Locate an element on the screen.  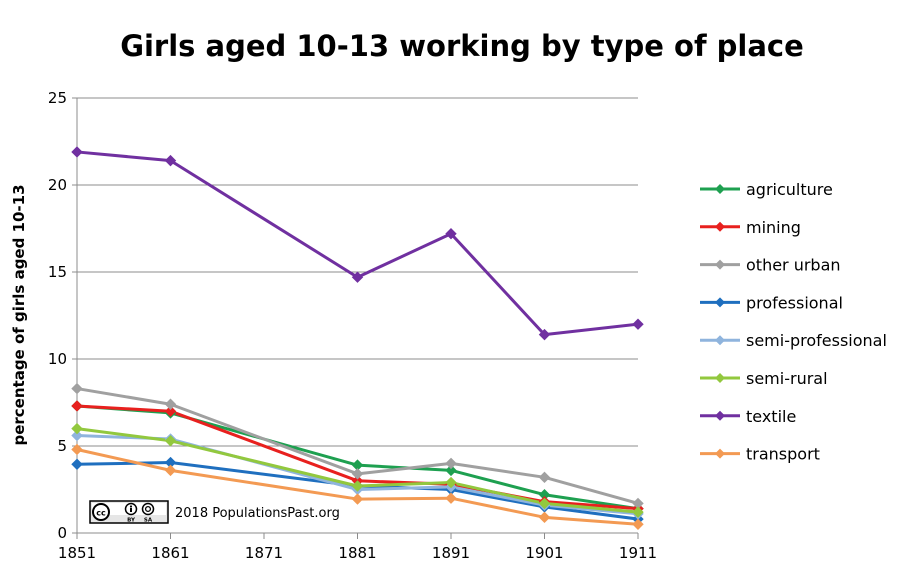
legend-marker-professional is located at coordinates (720, 302).